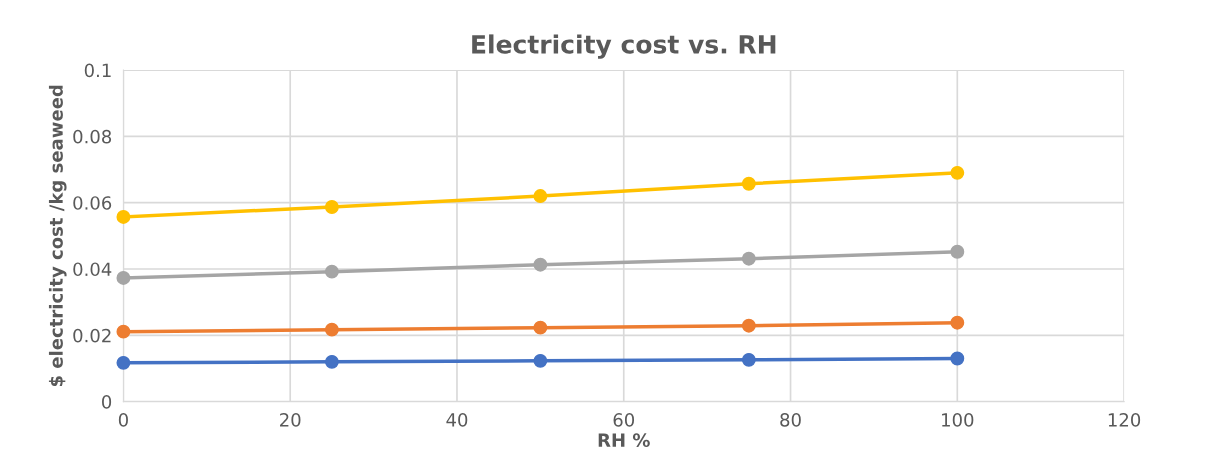  I want to click on y-tick-label: 0.02, so click(92, 335).